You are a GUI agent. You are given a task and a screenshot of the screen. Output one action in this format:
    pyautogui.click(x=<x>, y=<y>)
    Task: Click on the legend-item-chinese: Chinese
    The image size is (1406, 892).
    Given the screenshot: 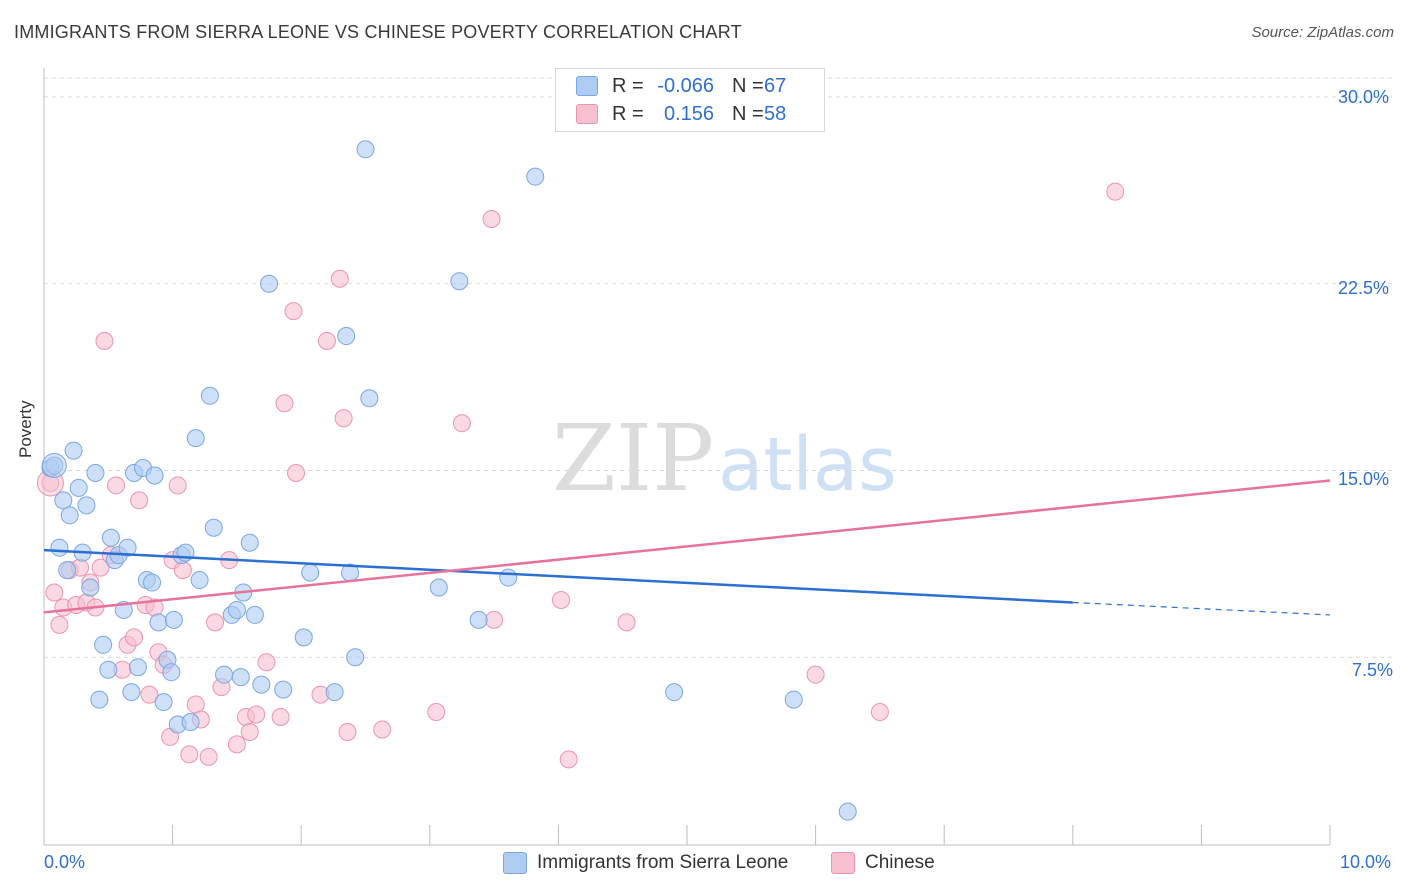 What is the action you would take?
    pyautogui.click(x=883, y=863)
    